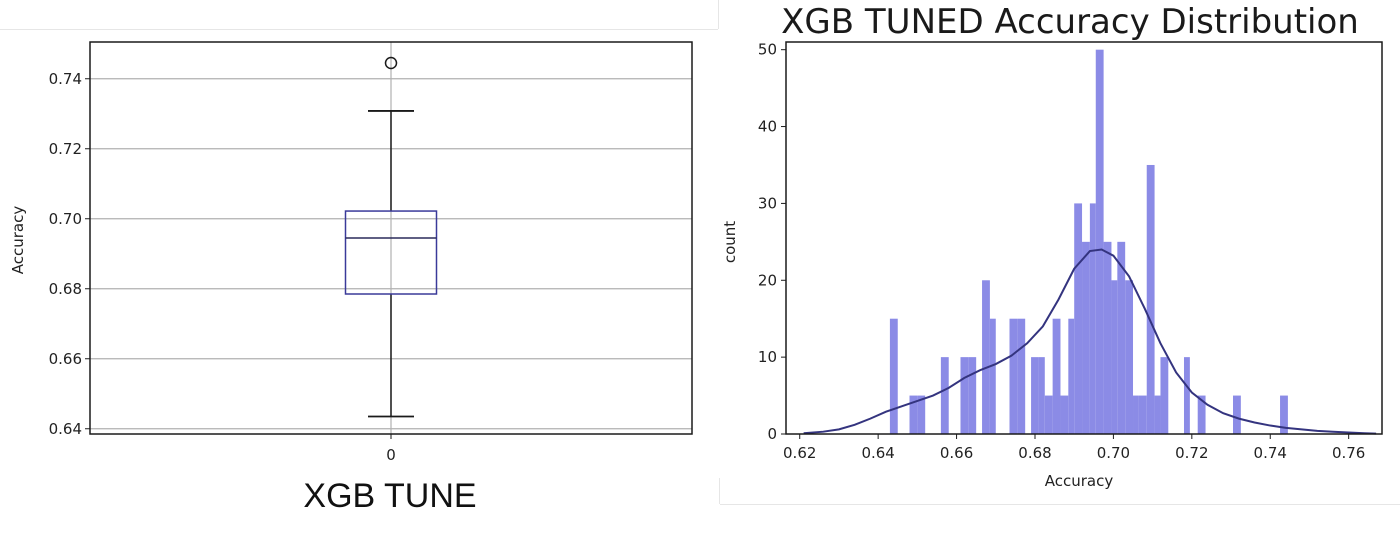 The image size is (1400, 536). Describe the element at coordinates (767, 50) in the screenshot. I see `histogram-y-tick-label: 50` at that location.